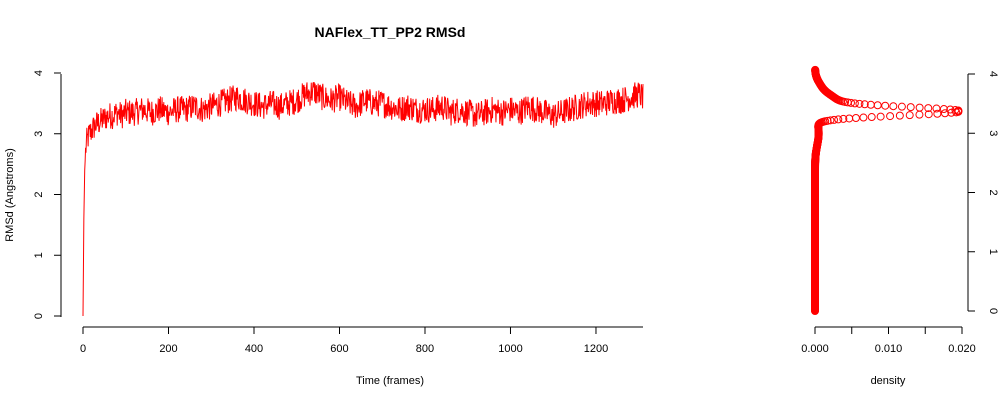 This screenshot has height=400, width=1000. Describe the element at coordinates (39, 134) in the screenshot. I see `y-tick-label: 3` at that location.